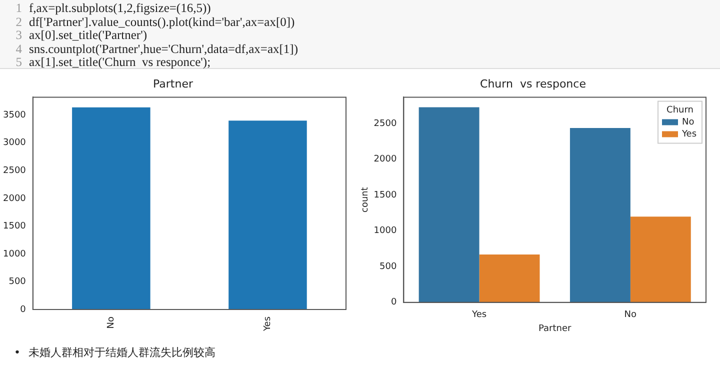 The height and width of the screenshot is (366, 720). What do you see at coordinates (18, 8) in the screenshot?
I see `text: 1` at bounding box center [18, 8].